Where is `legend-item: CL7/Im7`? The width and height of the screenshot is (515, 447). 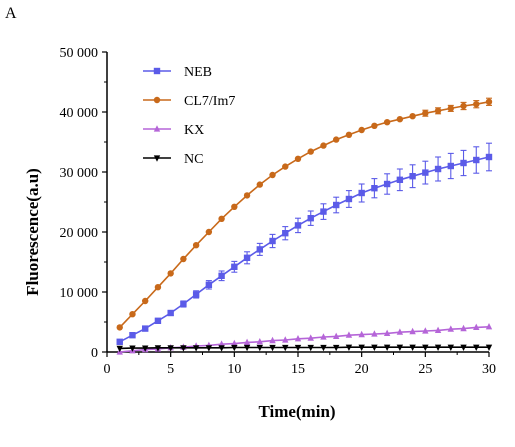 legend-item: CL7/Im7 is located at coordinates (189, 101).